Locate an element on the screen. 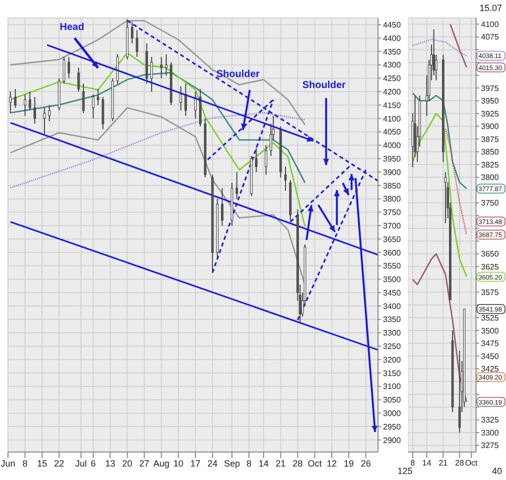 This screenshot has height=480, width=506. y-tick-label: 4050 is located at coordinates (392, 132).